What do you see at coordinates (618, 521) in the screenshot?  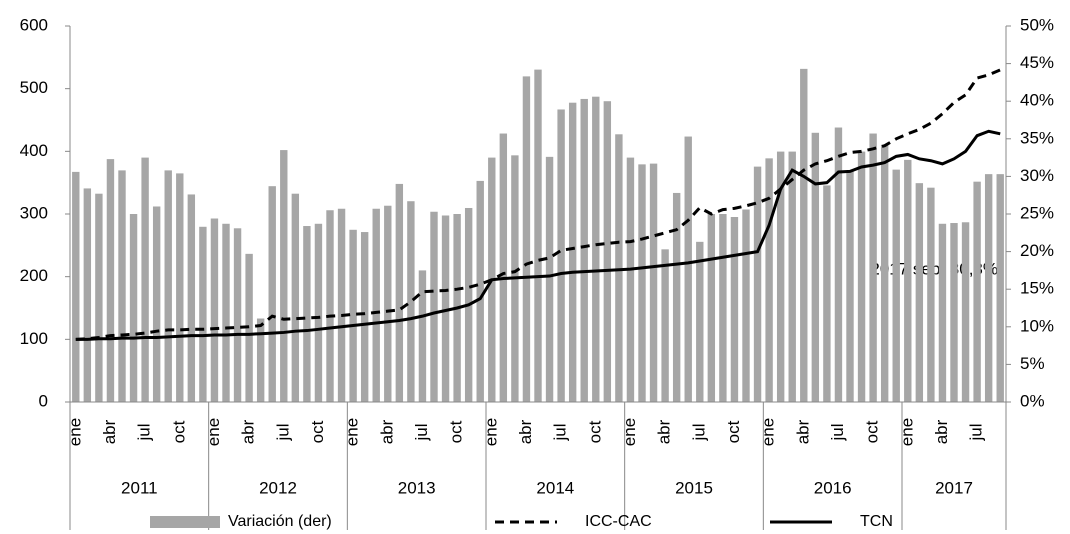 I see `legend-label: ICC-CAC` at bounding box center [618, 521].